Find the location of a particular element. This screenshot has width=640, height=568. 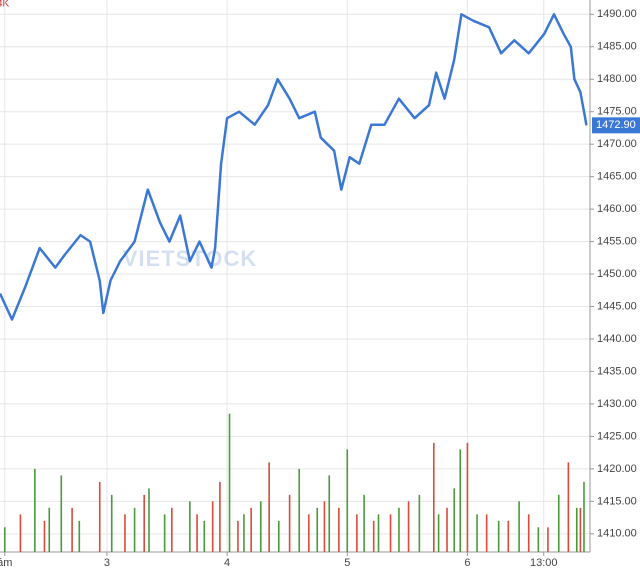

y-tick-label: 1425.00 is located at coordinates (617, 436).